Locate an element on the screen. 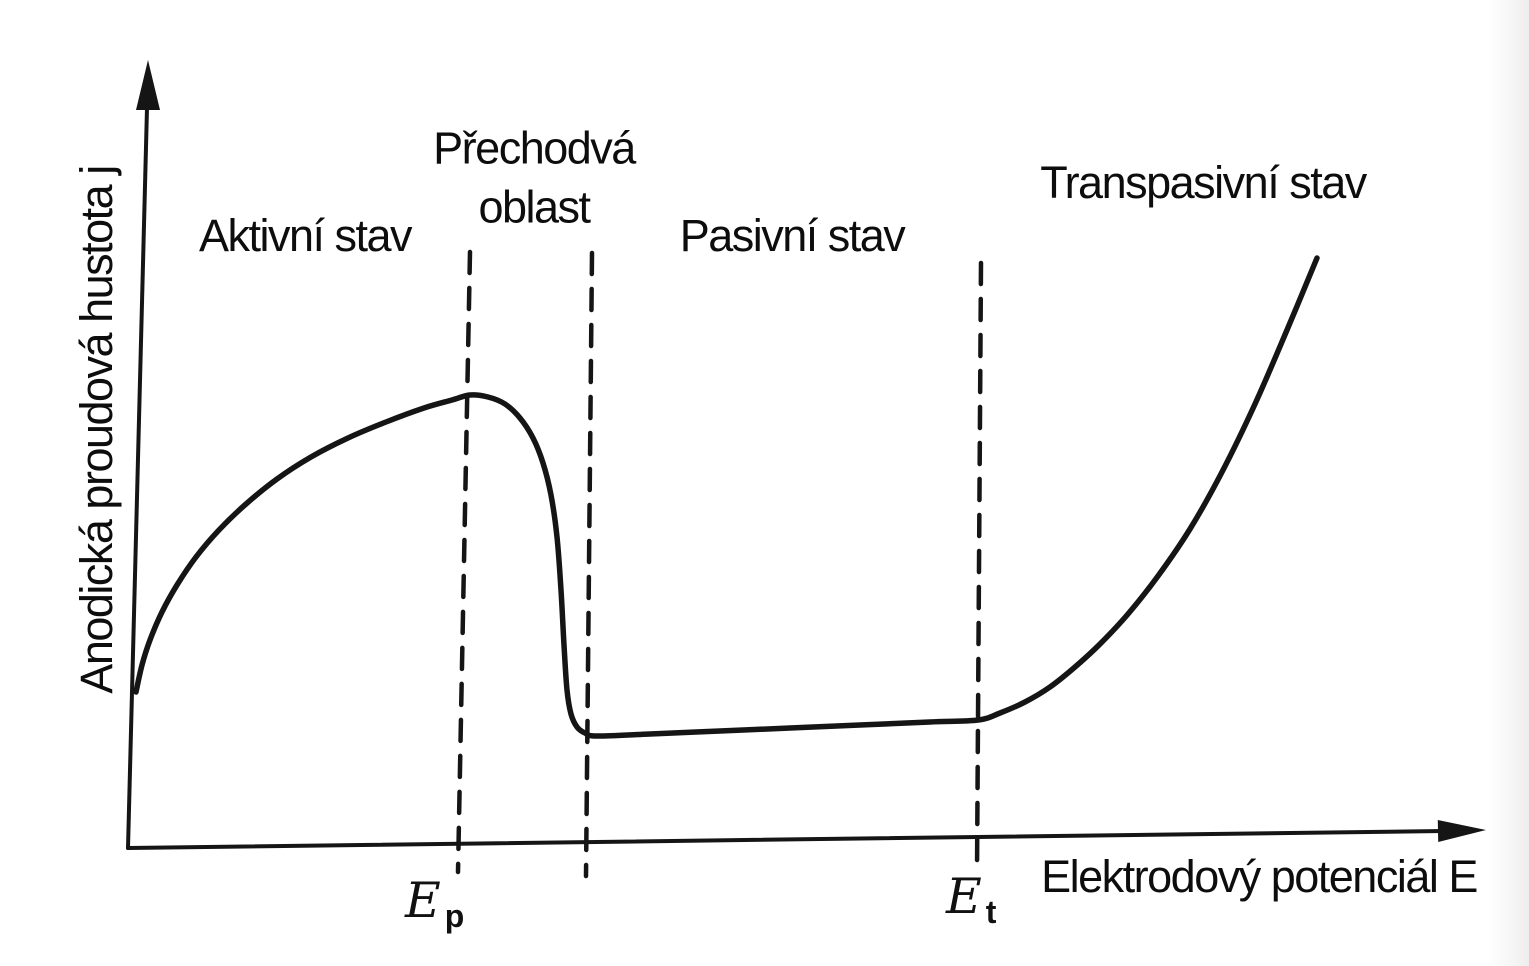  x-axis-arrowhead is located at coordinates (1461, 831).